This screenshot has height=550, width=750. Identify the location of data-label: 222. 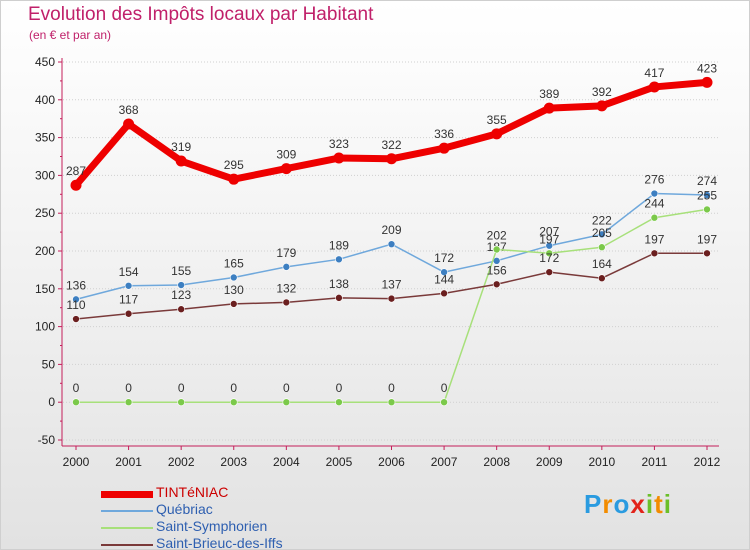
(602, 220).